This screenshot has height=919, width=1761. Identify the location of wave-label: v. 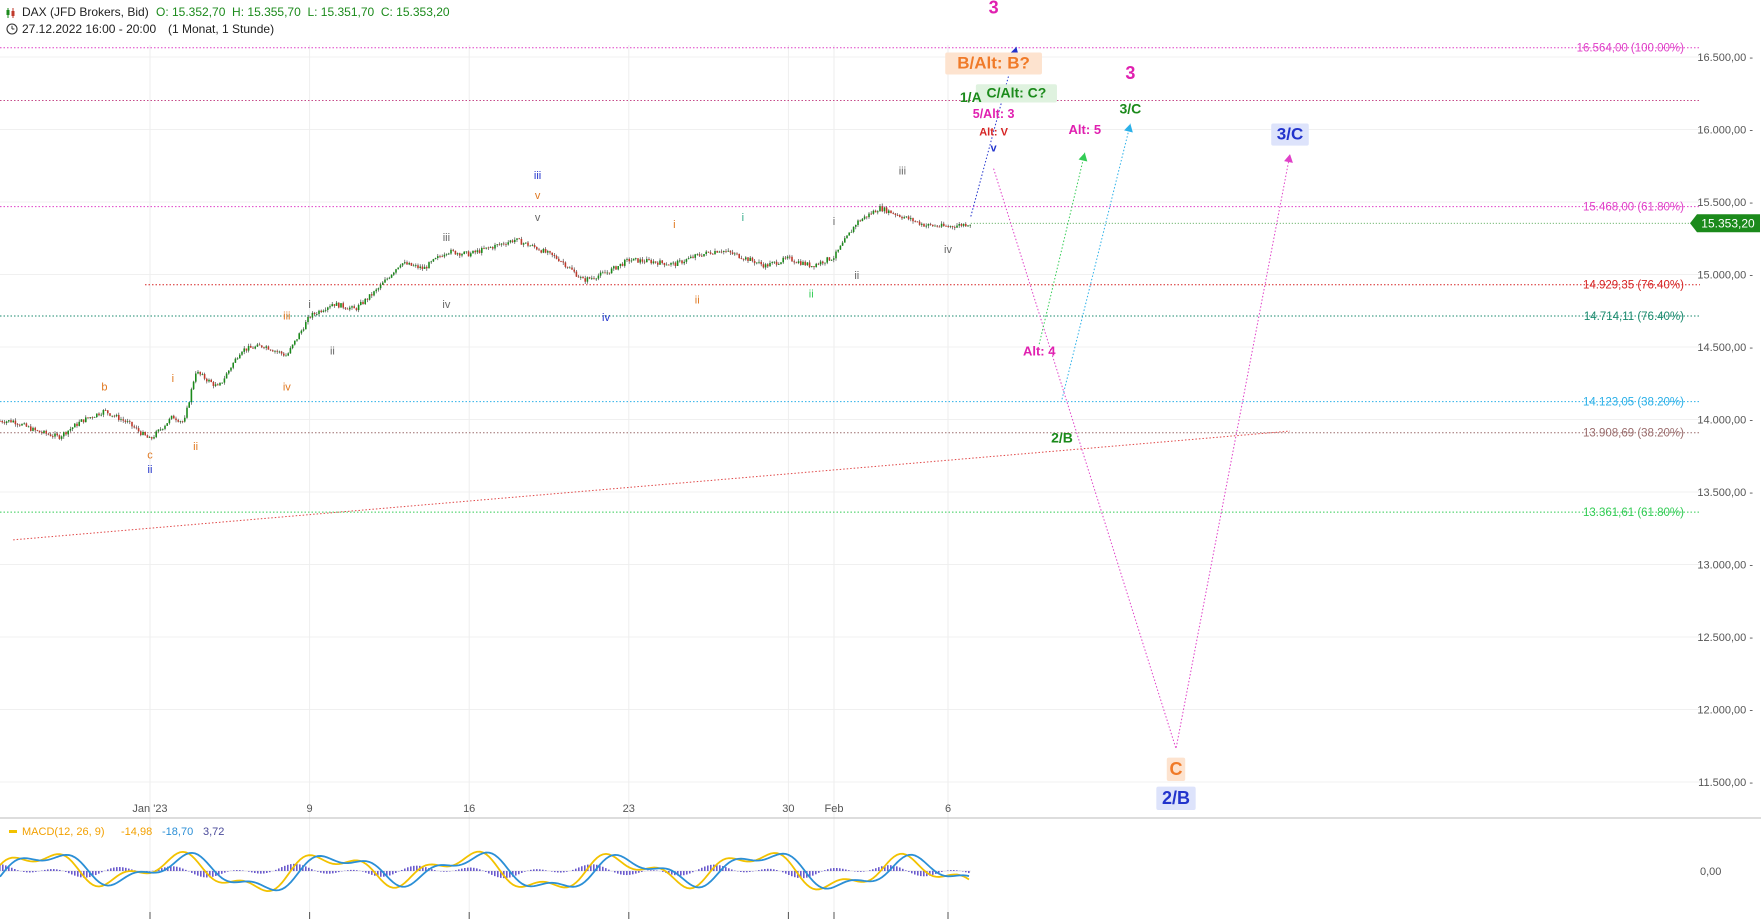
(538, 218).